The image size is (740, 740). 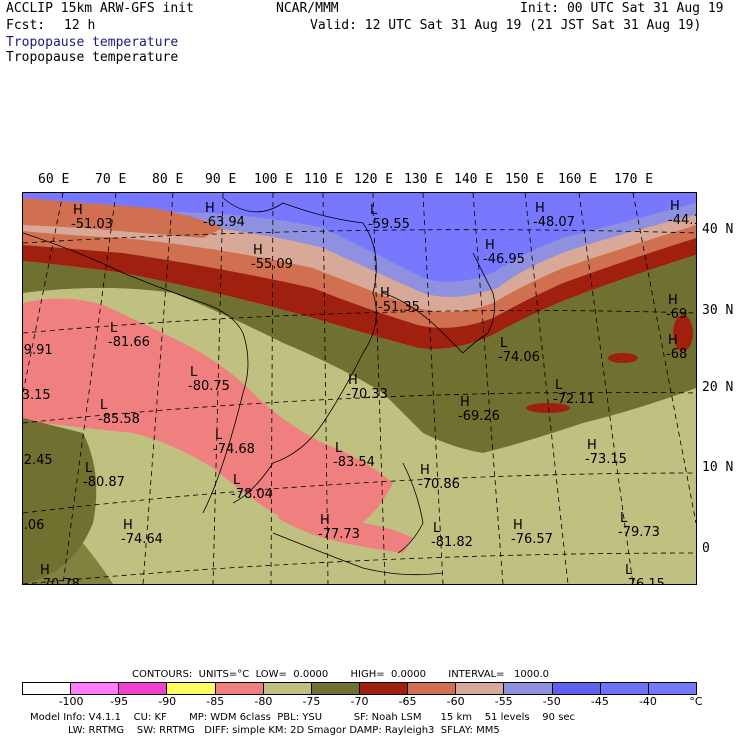 I want to click on lon-label: 120 E, so click(x=374, y=179).